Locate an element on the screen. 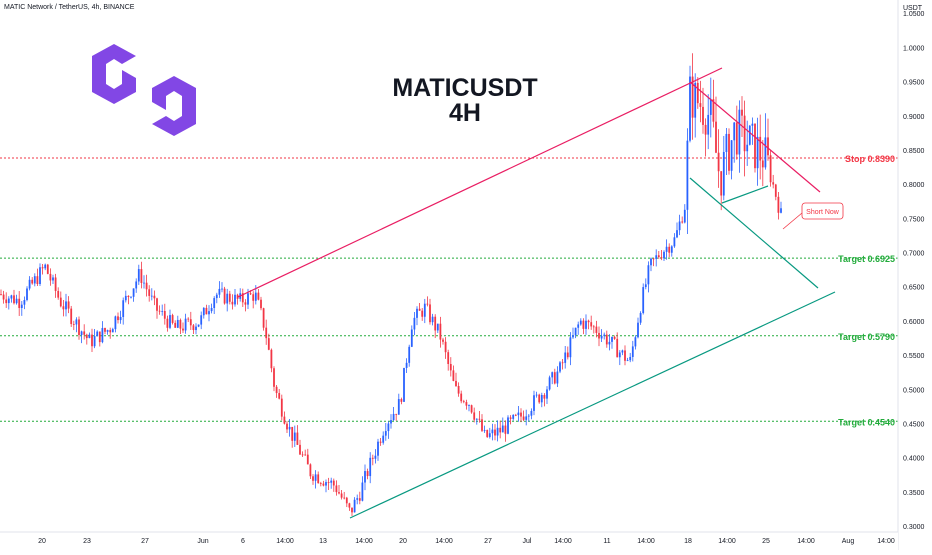  title-line-1: MATICUSDT is located at coordinates (465, 88).